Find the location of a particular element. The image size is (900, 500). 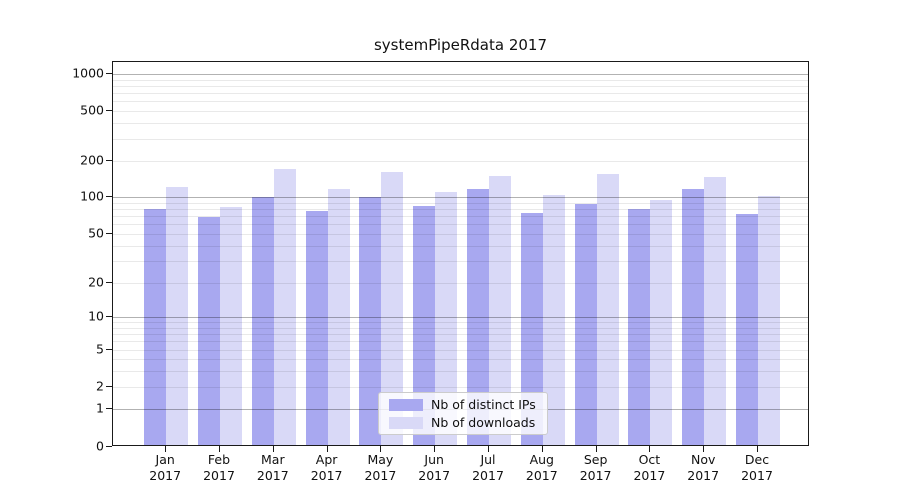

legend-item-downloads: Nb of downloads is located at coordinates (463, 422).